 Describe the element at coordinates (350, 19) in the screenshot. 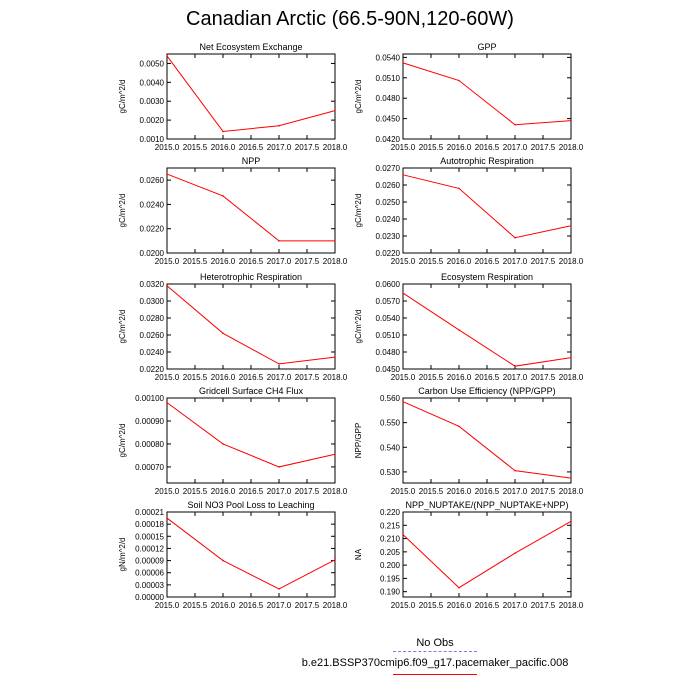

I see `figure-title: Canadian Arctic (66.5-90N,120-60W)` at that location.